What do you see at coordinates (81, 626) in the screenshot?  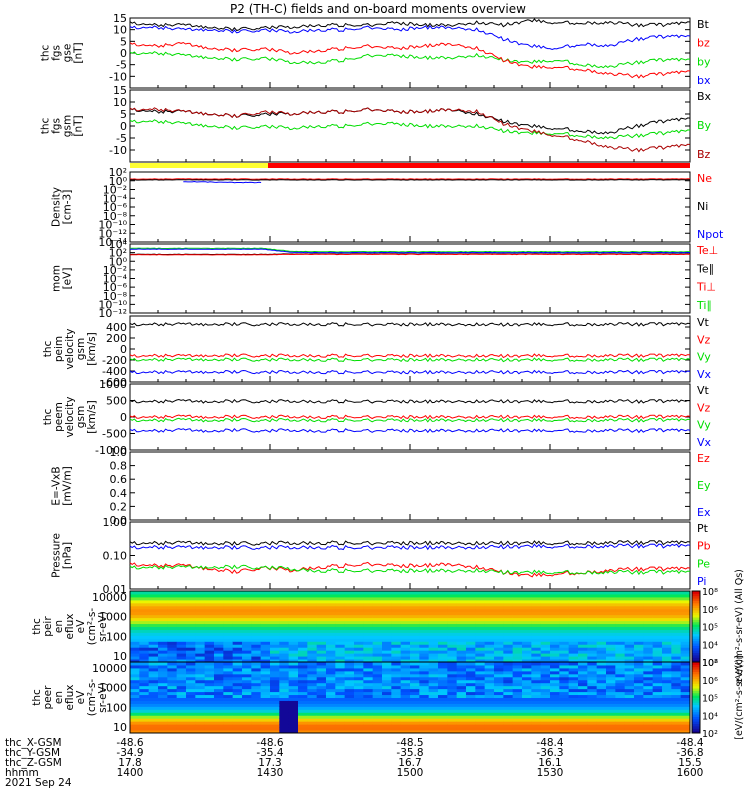 I see `y-axis-label: eV` at bounding box center [81, 626].